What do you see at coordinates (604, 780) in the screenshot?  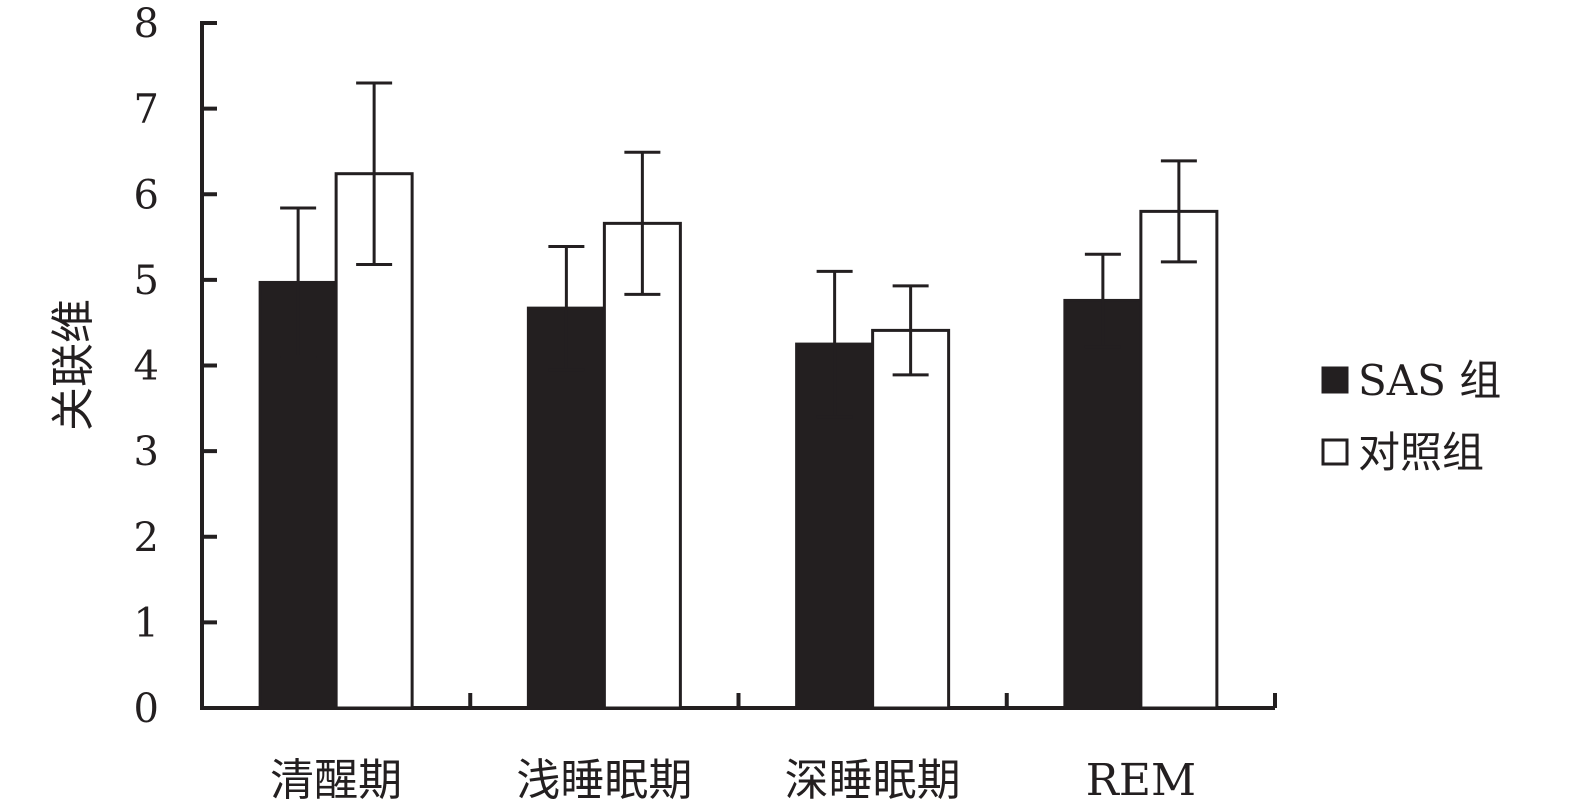 I see `x-tick-label: 浅睡眠期` at bounding box center [604, 780].